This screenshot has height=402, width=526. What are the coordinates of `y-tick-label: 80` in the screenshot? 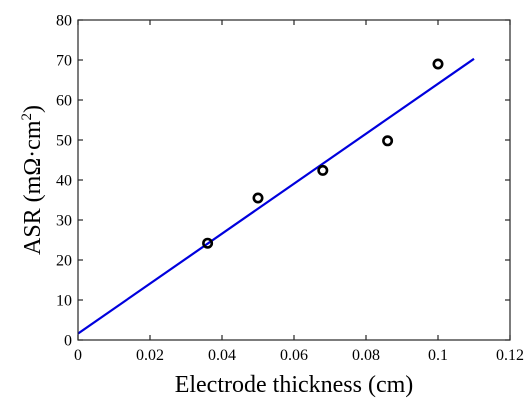 It's located at (64, 21).